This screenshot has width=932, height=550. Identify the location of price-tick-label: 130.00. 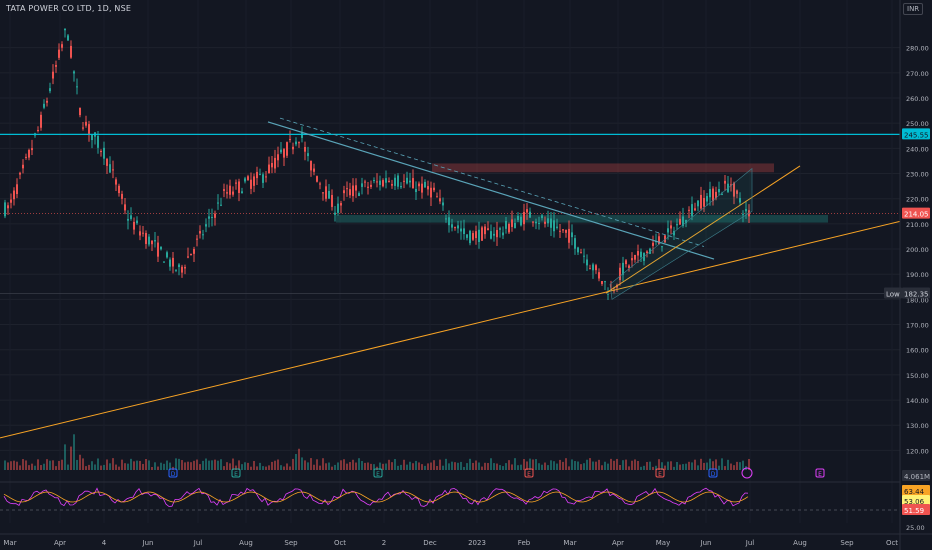
(917, 426).